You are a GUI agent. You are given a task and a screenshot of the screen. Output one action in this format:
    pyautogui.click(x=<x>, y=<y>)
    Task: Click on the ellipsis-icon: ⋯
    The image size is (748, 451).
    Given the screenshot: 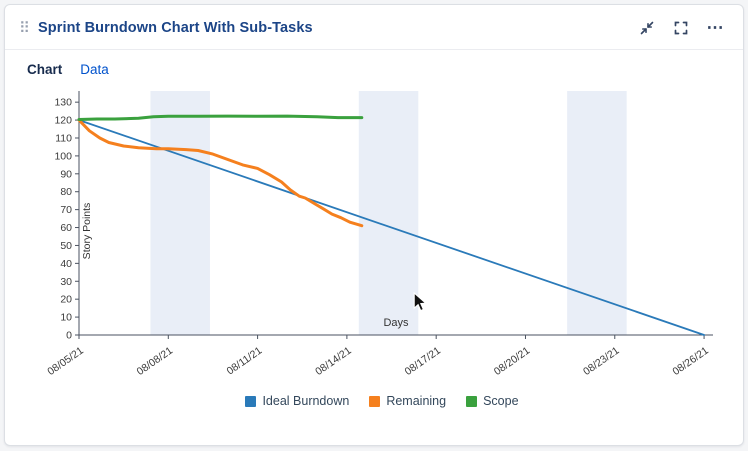 What is the action you would take?
    pyautogui.click(x=715, y=27)
    